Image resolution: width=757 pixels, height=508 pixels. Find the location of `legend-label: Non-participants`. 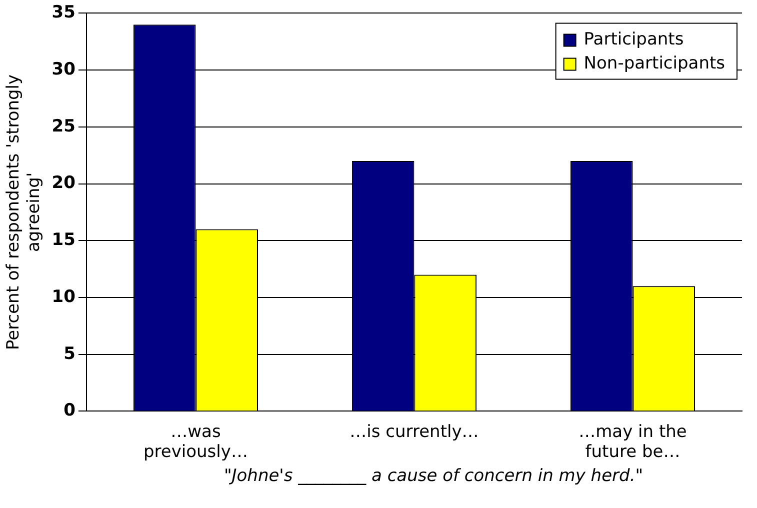

legend-label: Non-participants is located at coordinates (655, 64).